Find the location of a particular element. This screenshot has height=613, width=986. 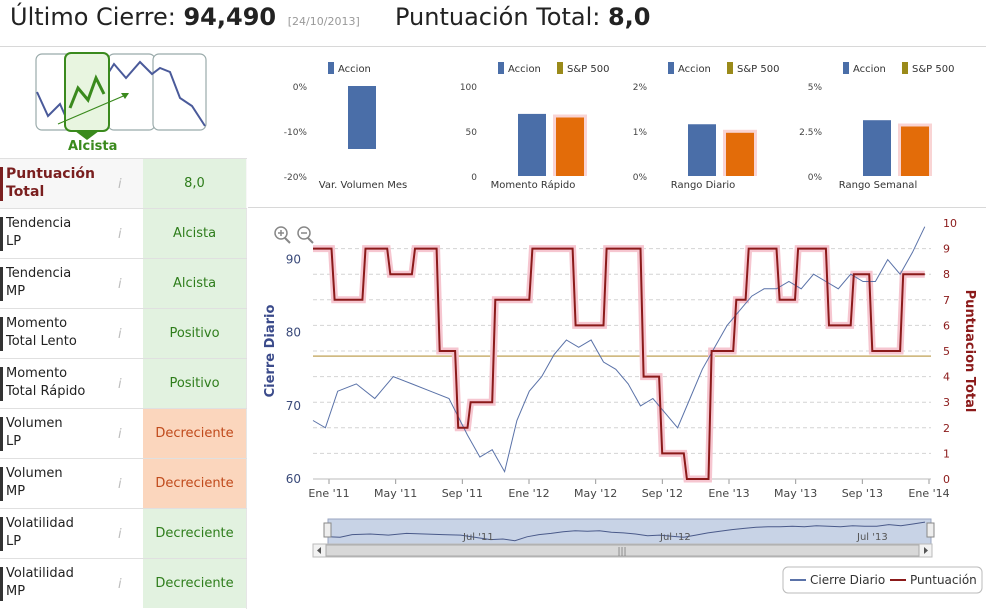

x-tick-label: May '12 is located at coordinates (595, 493).